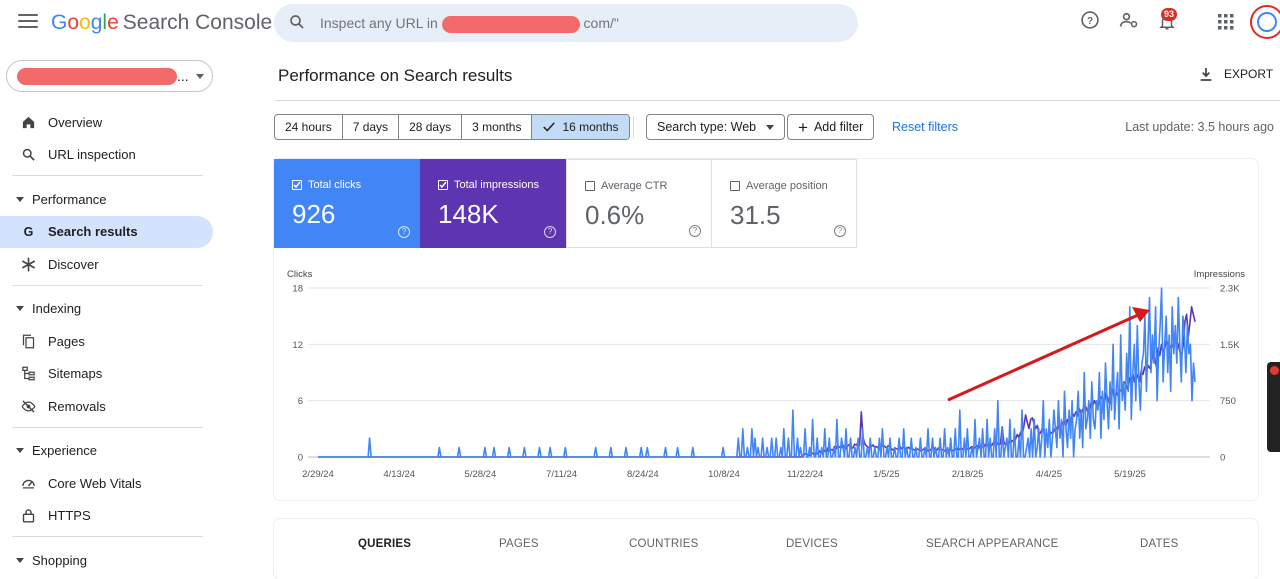 This screenshot has height=579, width=1280. I want to click on right-tick-label: 2.3K, so click(1230, 289).